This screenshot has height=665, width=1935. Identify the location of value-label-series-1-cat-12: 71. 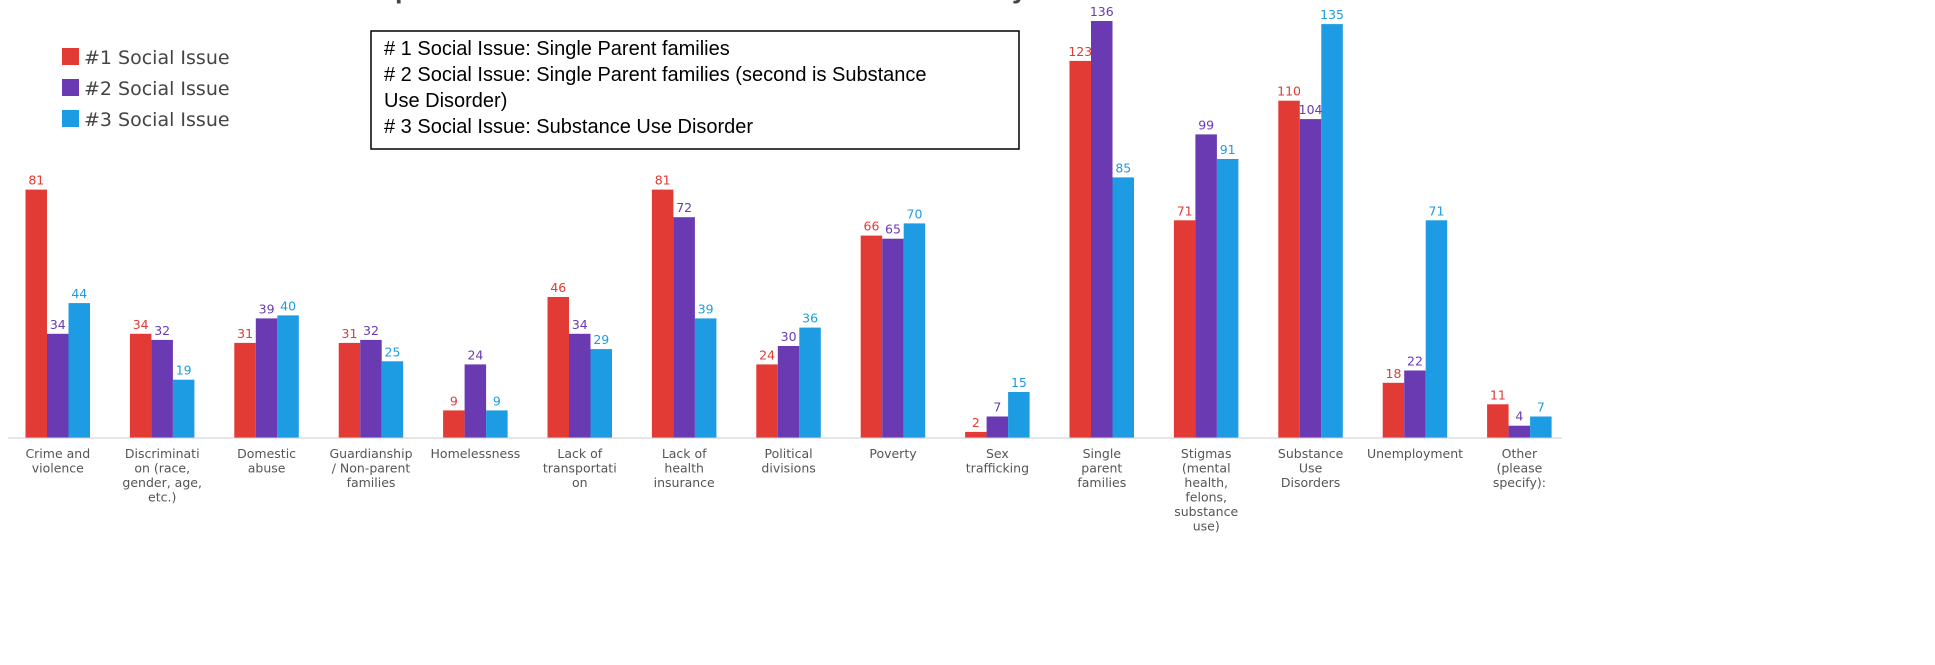
(1185, 210).